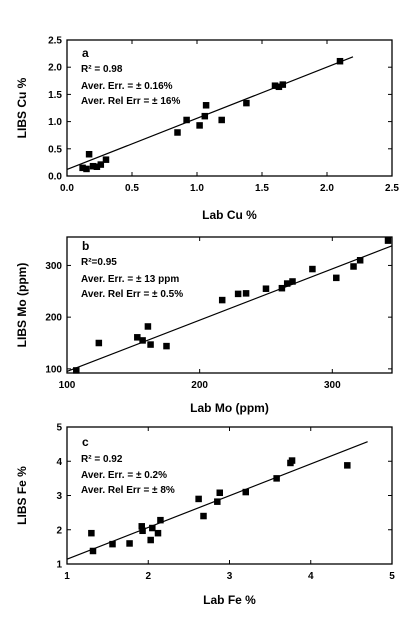 Image resolution: width=412 pixels, height=625 pixels. Describe the element at coordinates (392, 576) in the screenshot. I see `x-tick-label: 5` at that location.